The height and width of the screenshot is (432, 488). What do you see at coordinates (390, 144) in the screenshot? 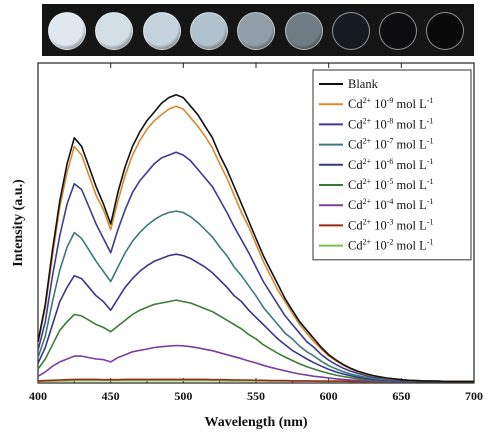
I see `legend-label: Cd2+ 10-7 mol L-1` at bounding box center [390, 144].